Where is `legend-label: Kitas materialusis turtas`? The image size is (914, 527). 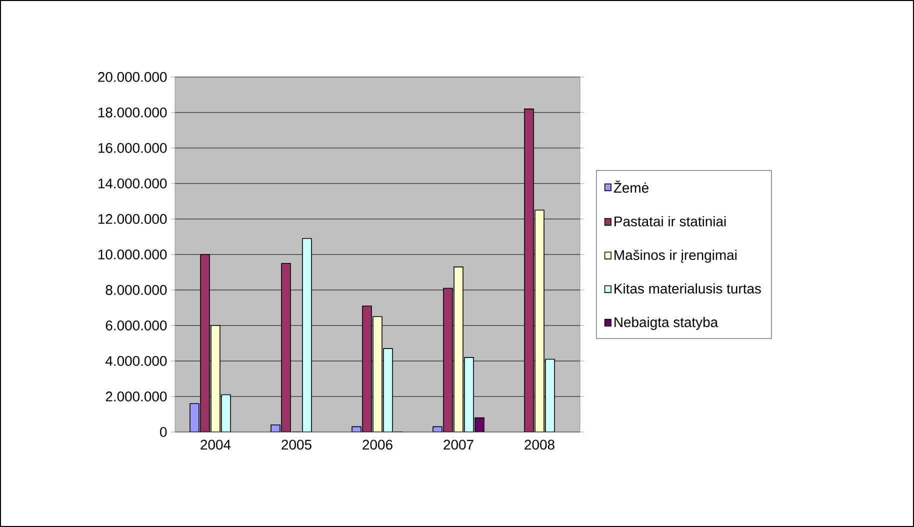 legend-label: Kitas materialusis turtas is located at coordinates (687, 288).